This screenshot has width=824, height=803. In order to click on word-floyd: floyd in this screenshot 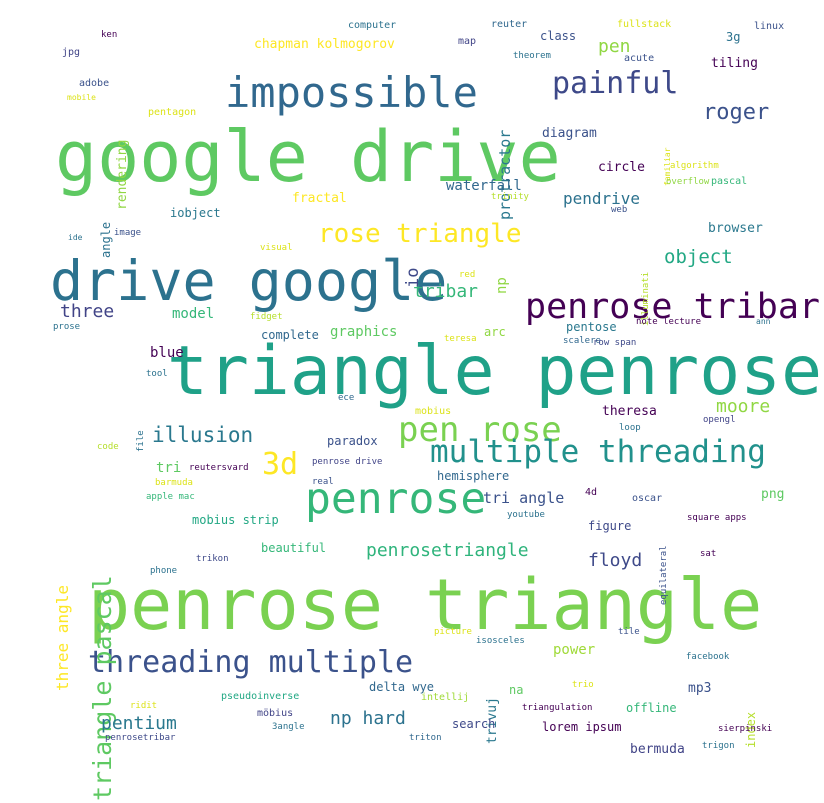, I will do `click(615, 560)`.